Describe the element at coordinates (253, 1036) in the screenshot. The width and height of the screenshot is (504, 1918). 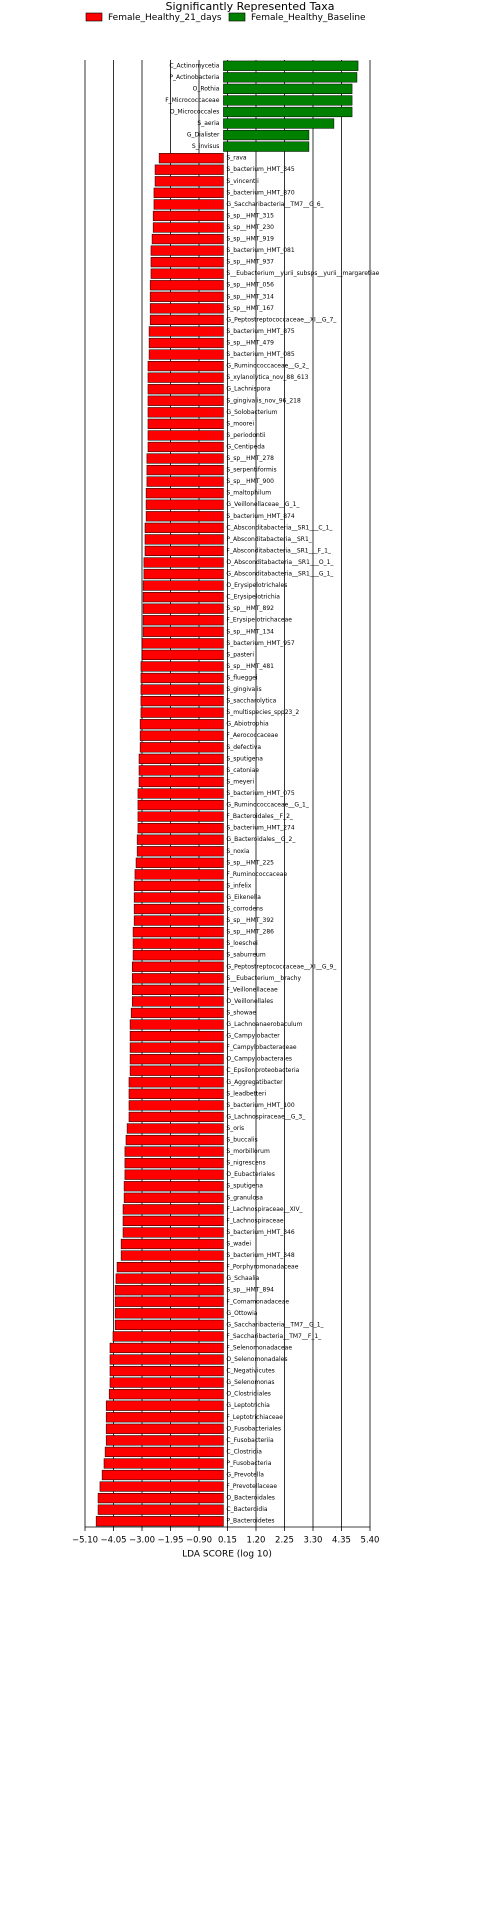
I see `category-label: G_Campylobacter` at that location.